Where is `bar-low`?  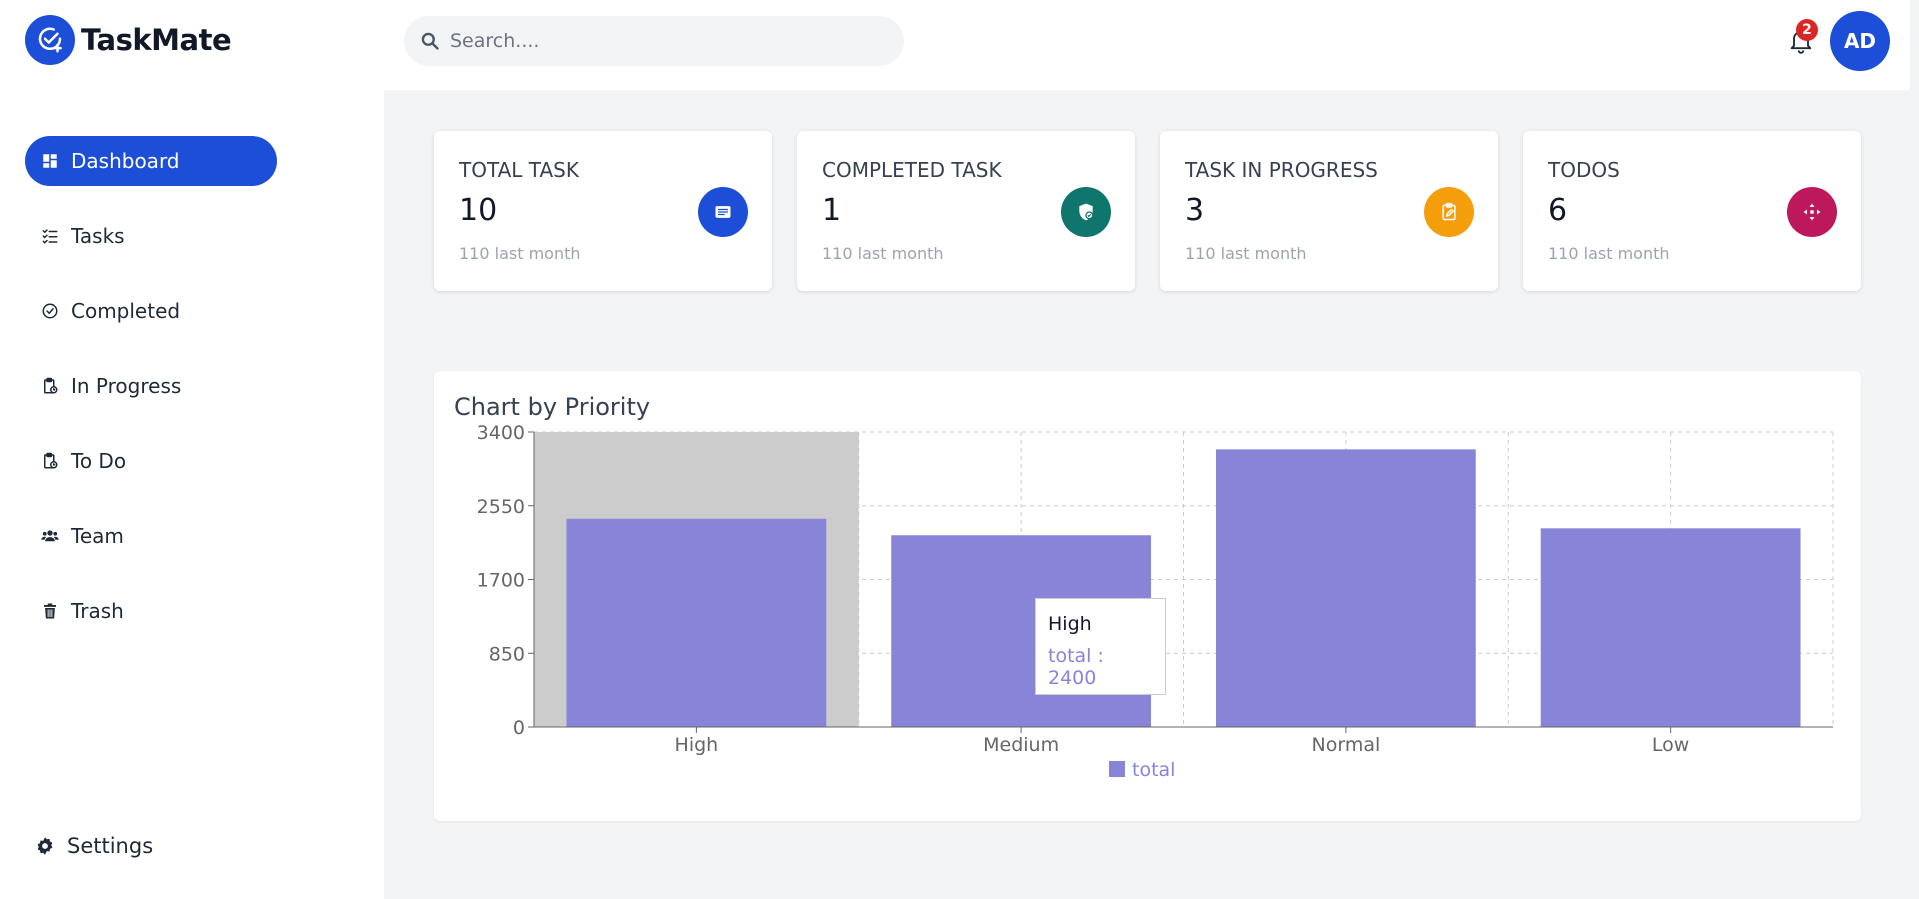 bar-low is located at coordinates (1670, 627).